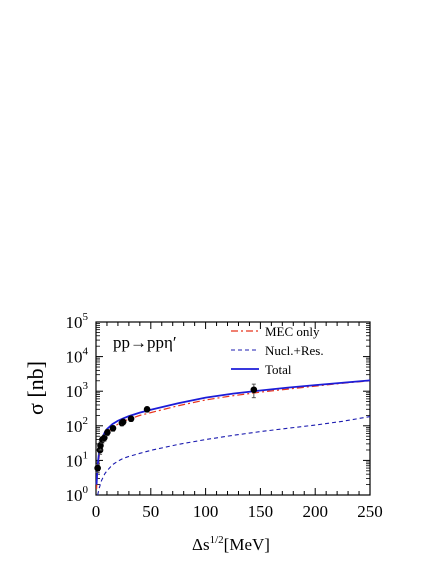 This screenshot has height=570, width=440. Describe the element at coordinates (77, 425) in the screenshot. I see `y-tick-label: 10²` at that location.